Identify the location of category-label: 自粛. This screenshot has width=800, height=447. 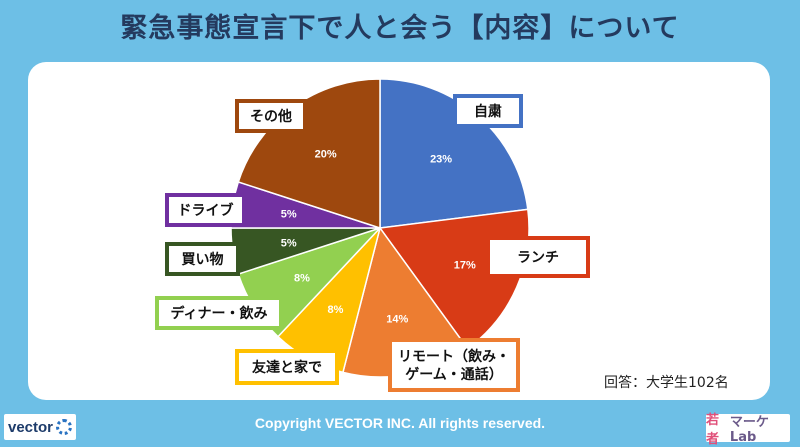
(488, 111).